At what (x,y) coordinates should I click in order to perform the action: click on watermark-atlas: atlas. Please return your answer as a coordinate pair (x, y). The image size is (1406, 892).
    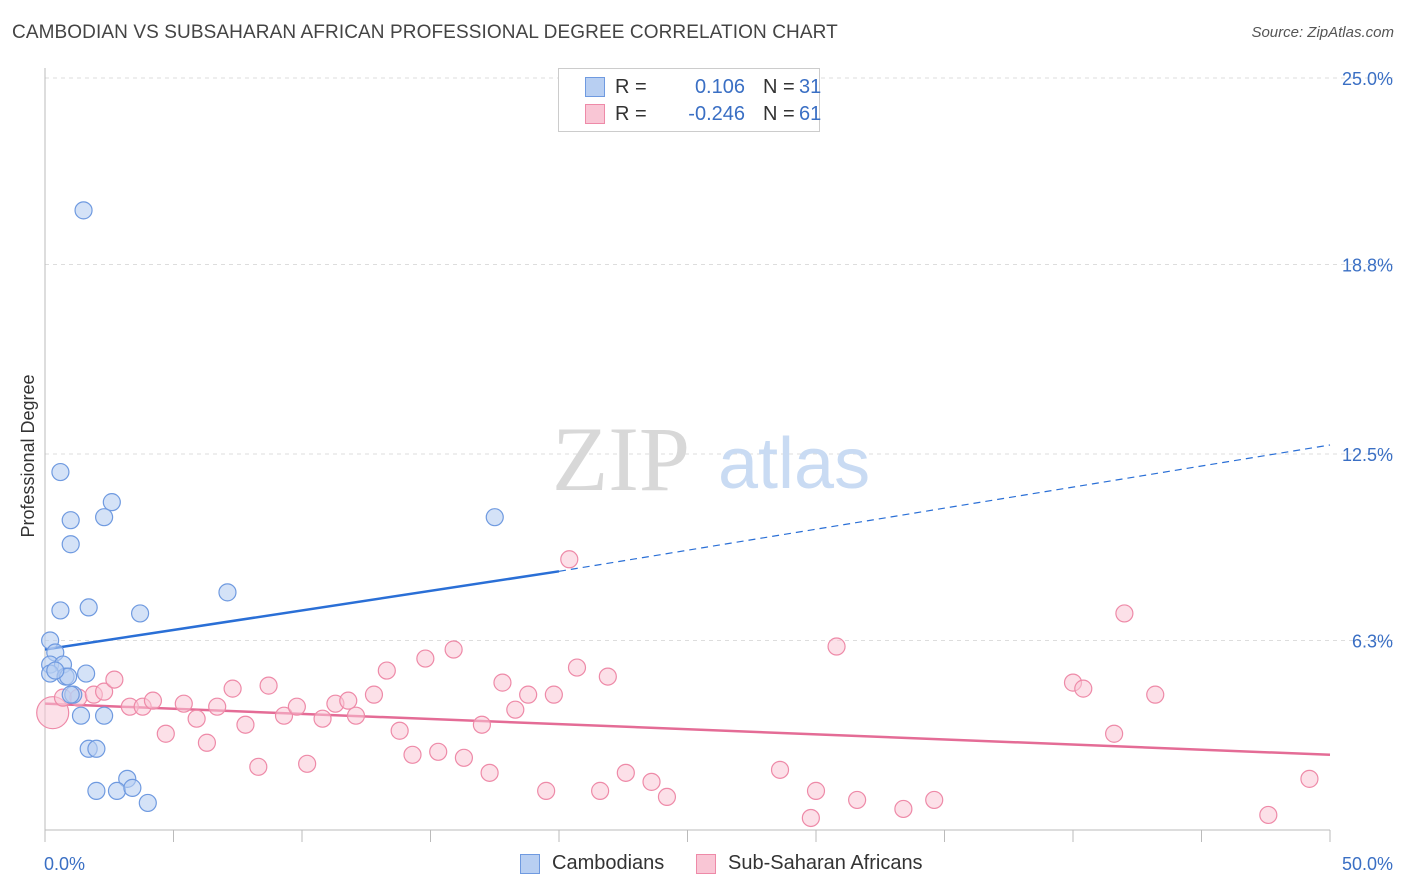
    Looking at the image, I should click on (794, 464).